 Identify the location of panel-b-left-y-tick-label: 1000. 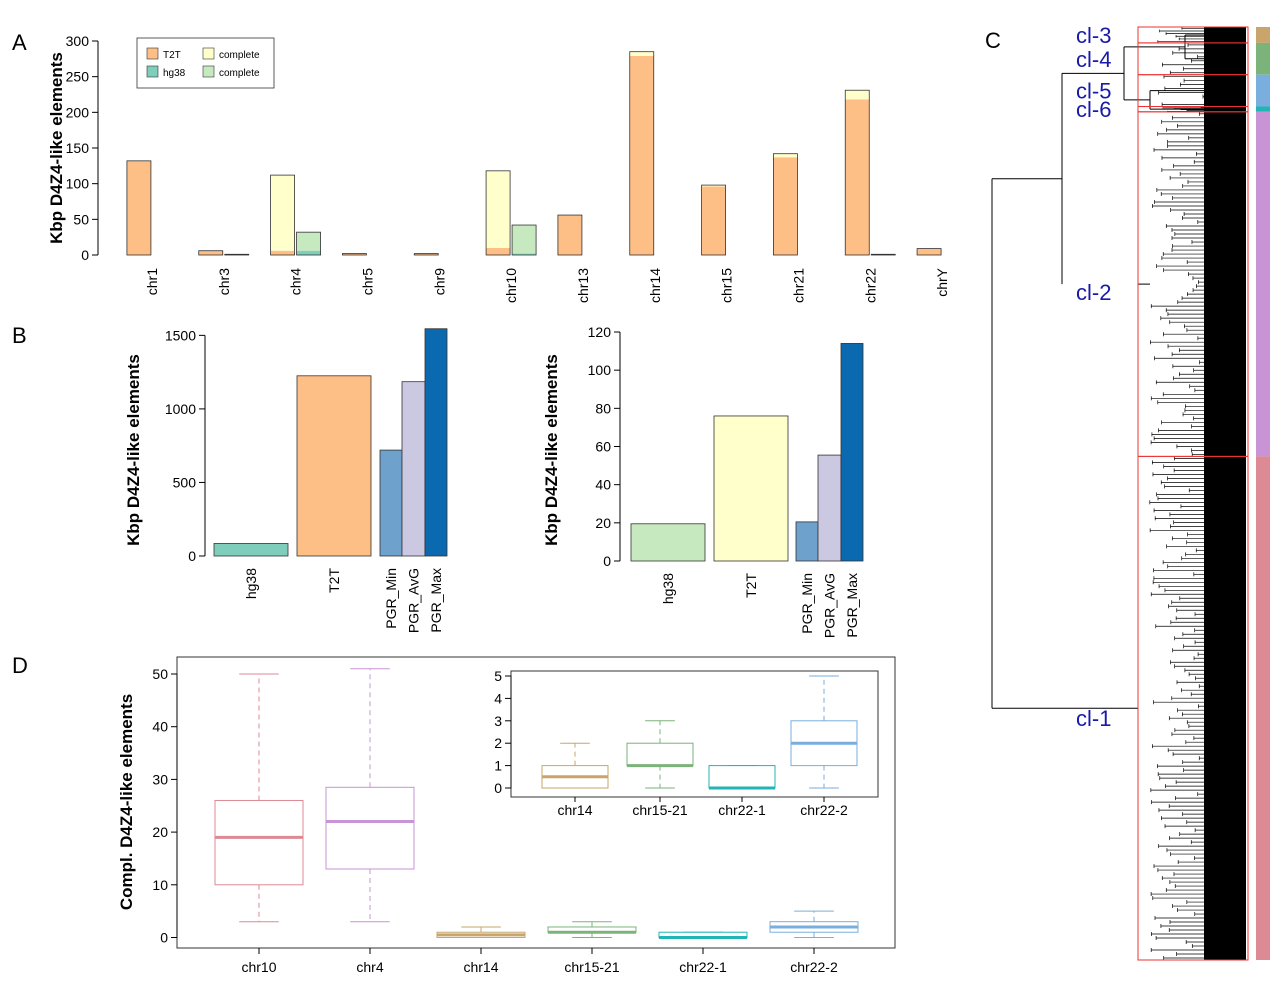
(180, 409).